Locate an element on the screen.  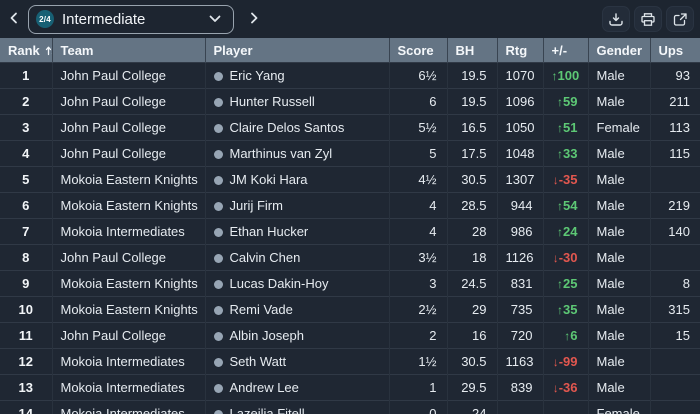
rank-cell: 6 is located at coordinates (26, 205).